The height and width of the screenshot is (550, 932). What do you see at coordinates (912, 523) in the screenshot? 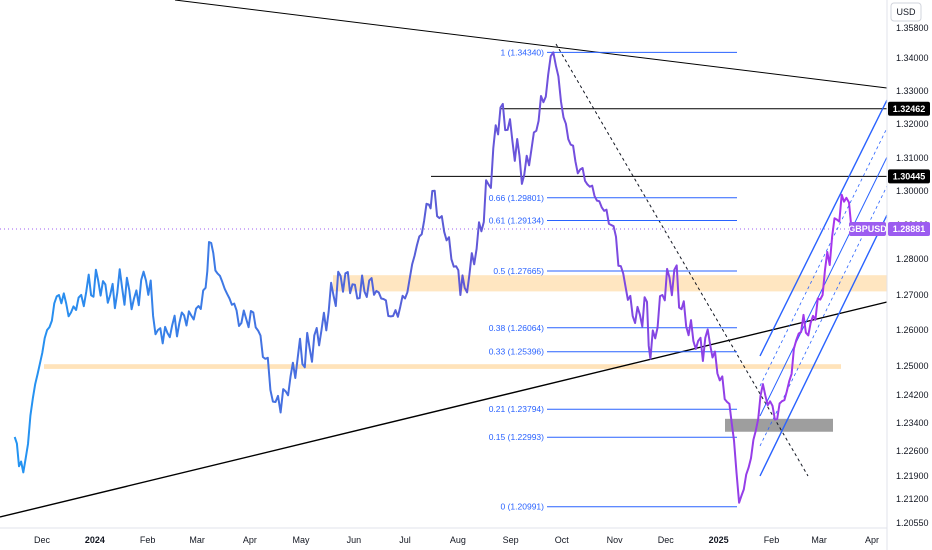
I see `y-tick-label: 1.20550` at bounding box center [912, 523].